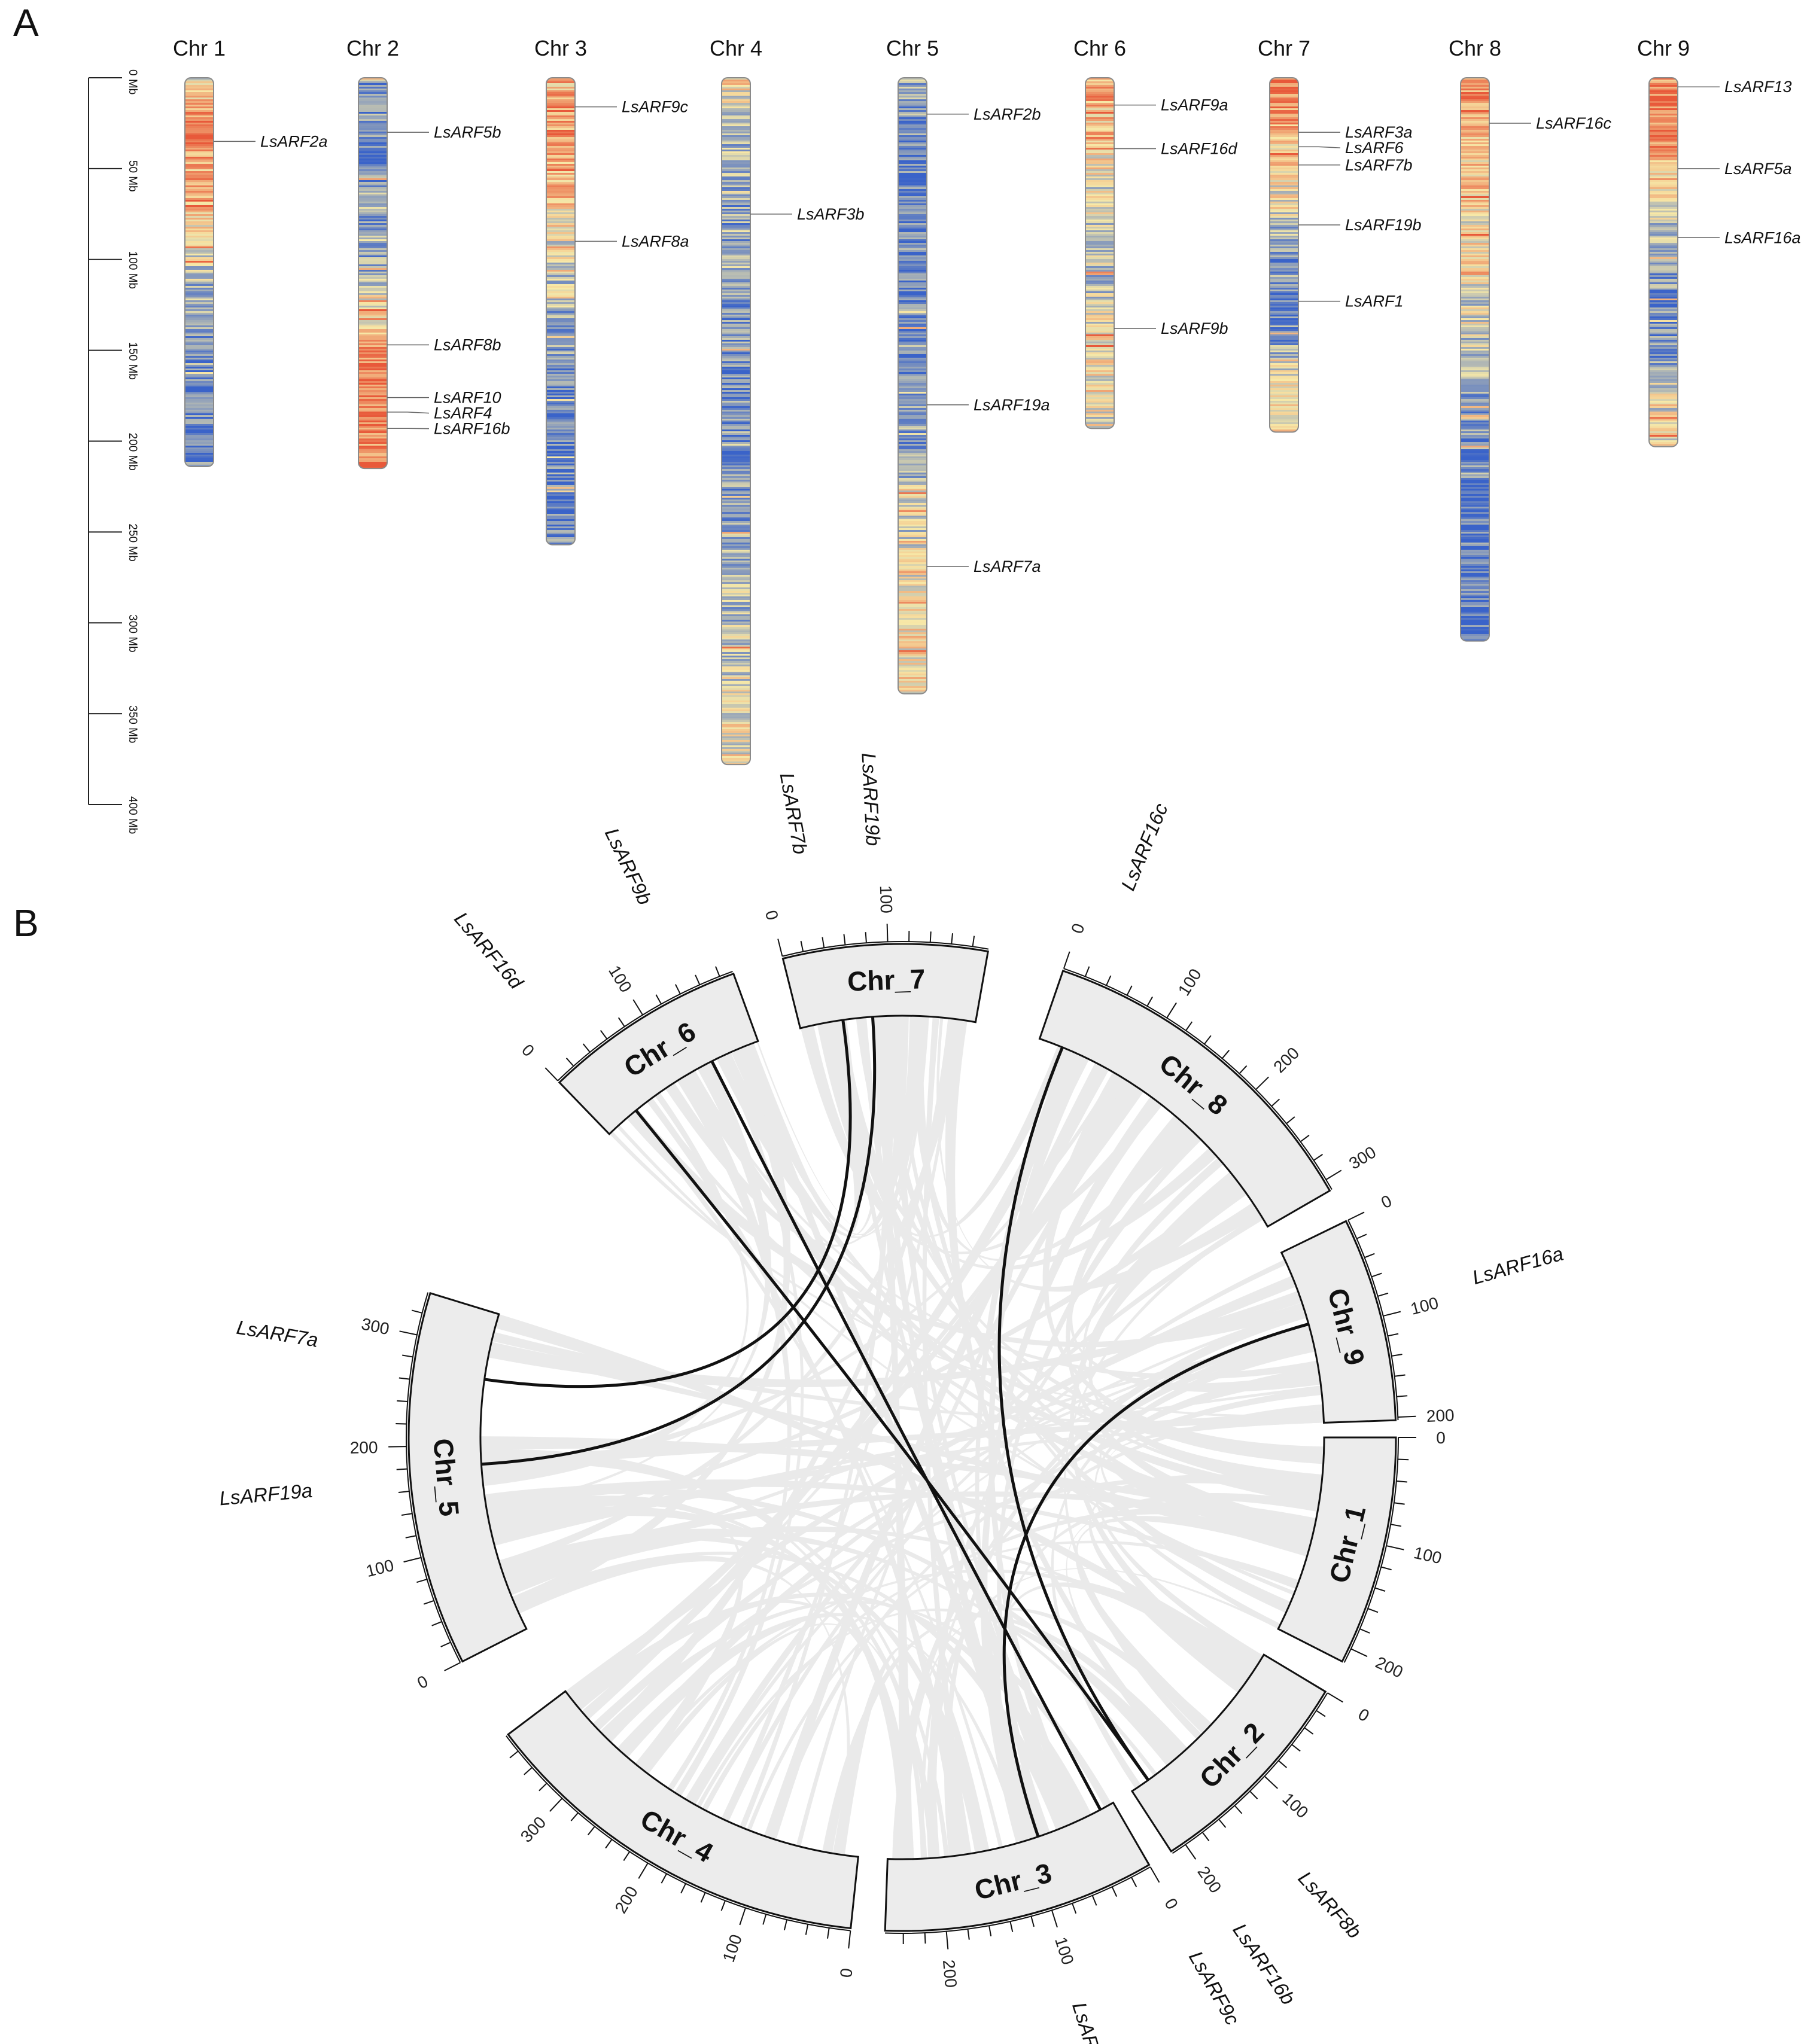  What do you see at coordinates (560, 48) in the screenshot?
I see `chromosome-title: Chr 3` at bounding box center [560, 48].